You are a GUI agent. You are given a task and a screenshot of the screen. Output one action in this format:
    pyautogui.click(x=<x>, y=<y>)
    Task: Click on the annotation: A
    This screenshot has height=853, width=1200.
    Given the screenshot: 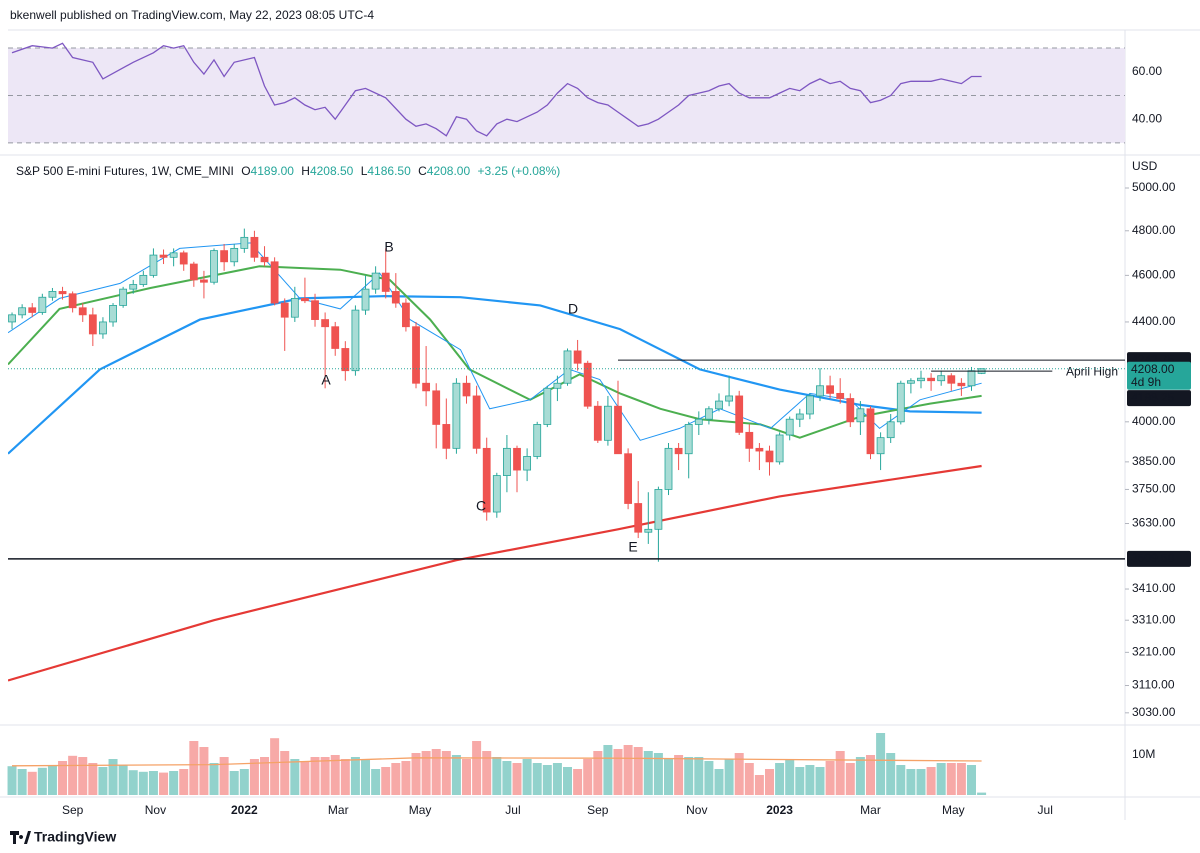 What is the action you would take?
    pyautogui.click(x=326, y=380)
    